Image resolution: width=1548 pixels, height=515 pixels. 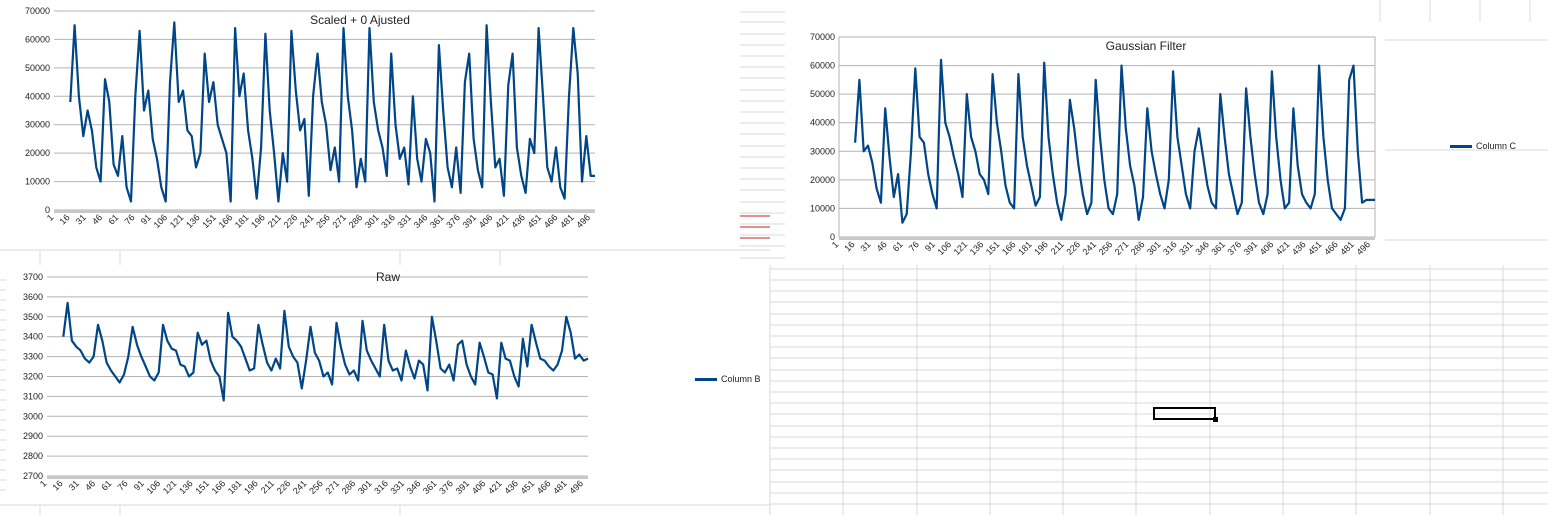 What do you see at coordinates (360, 20) in the screenshot?
I see `chart-title: Scaled + 0 Ajusted` at bounding box center [360, 20].